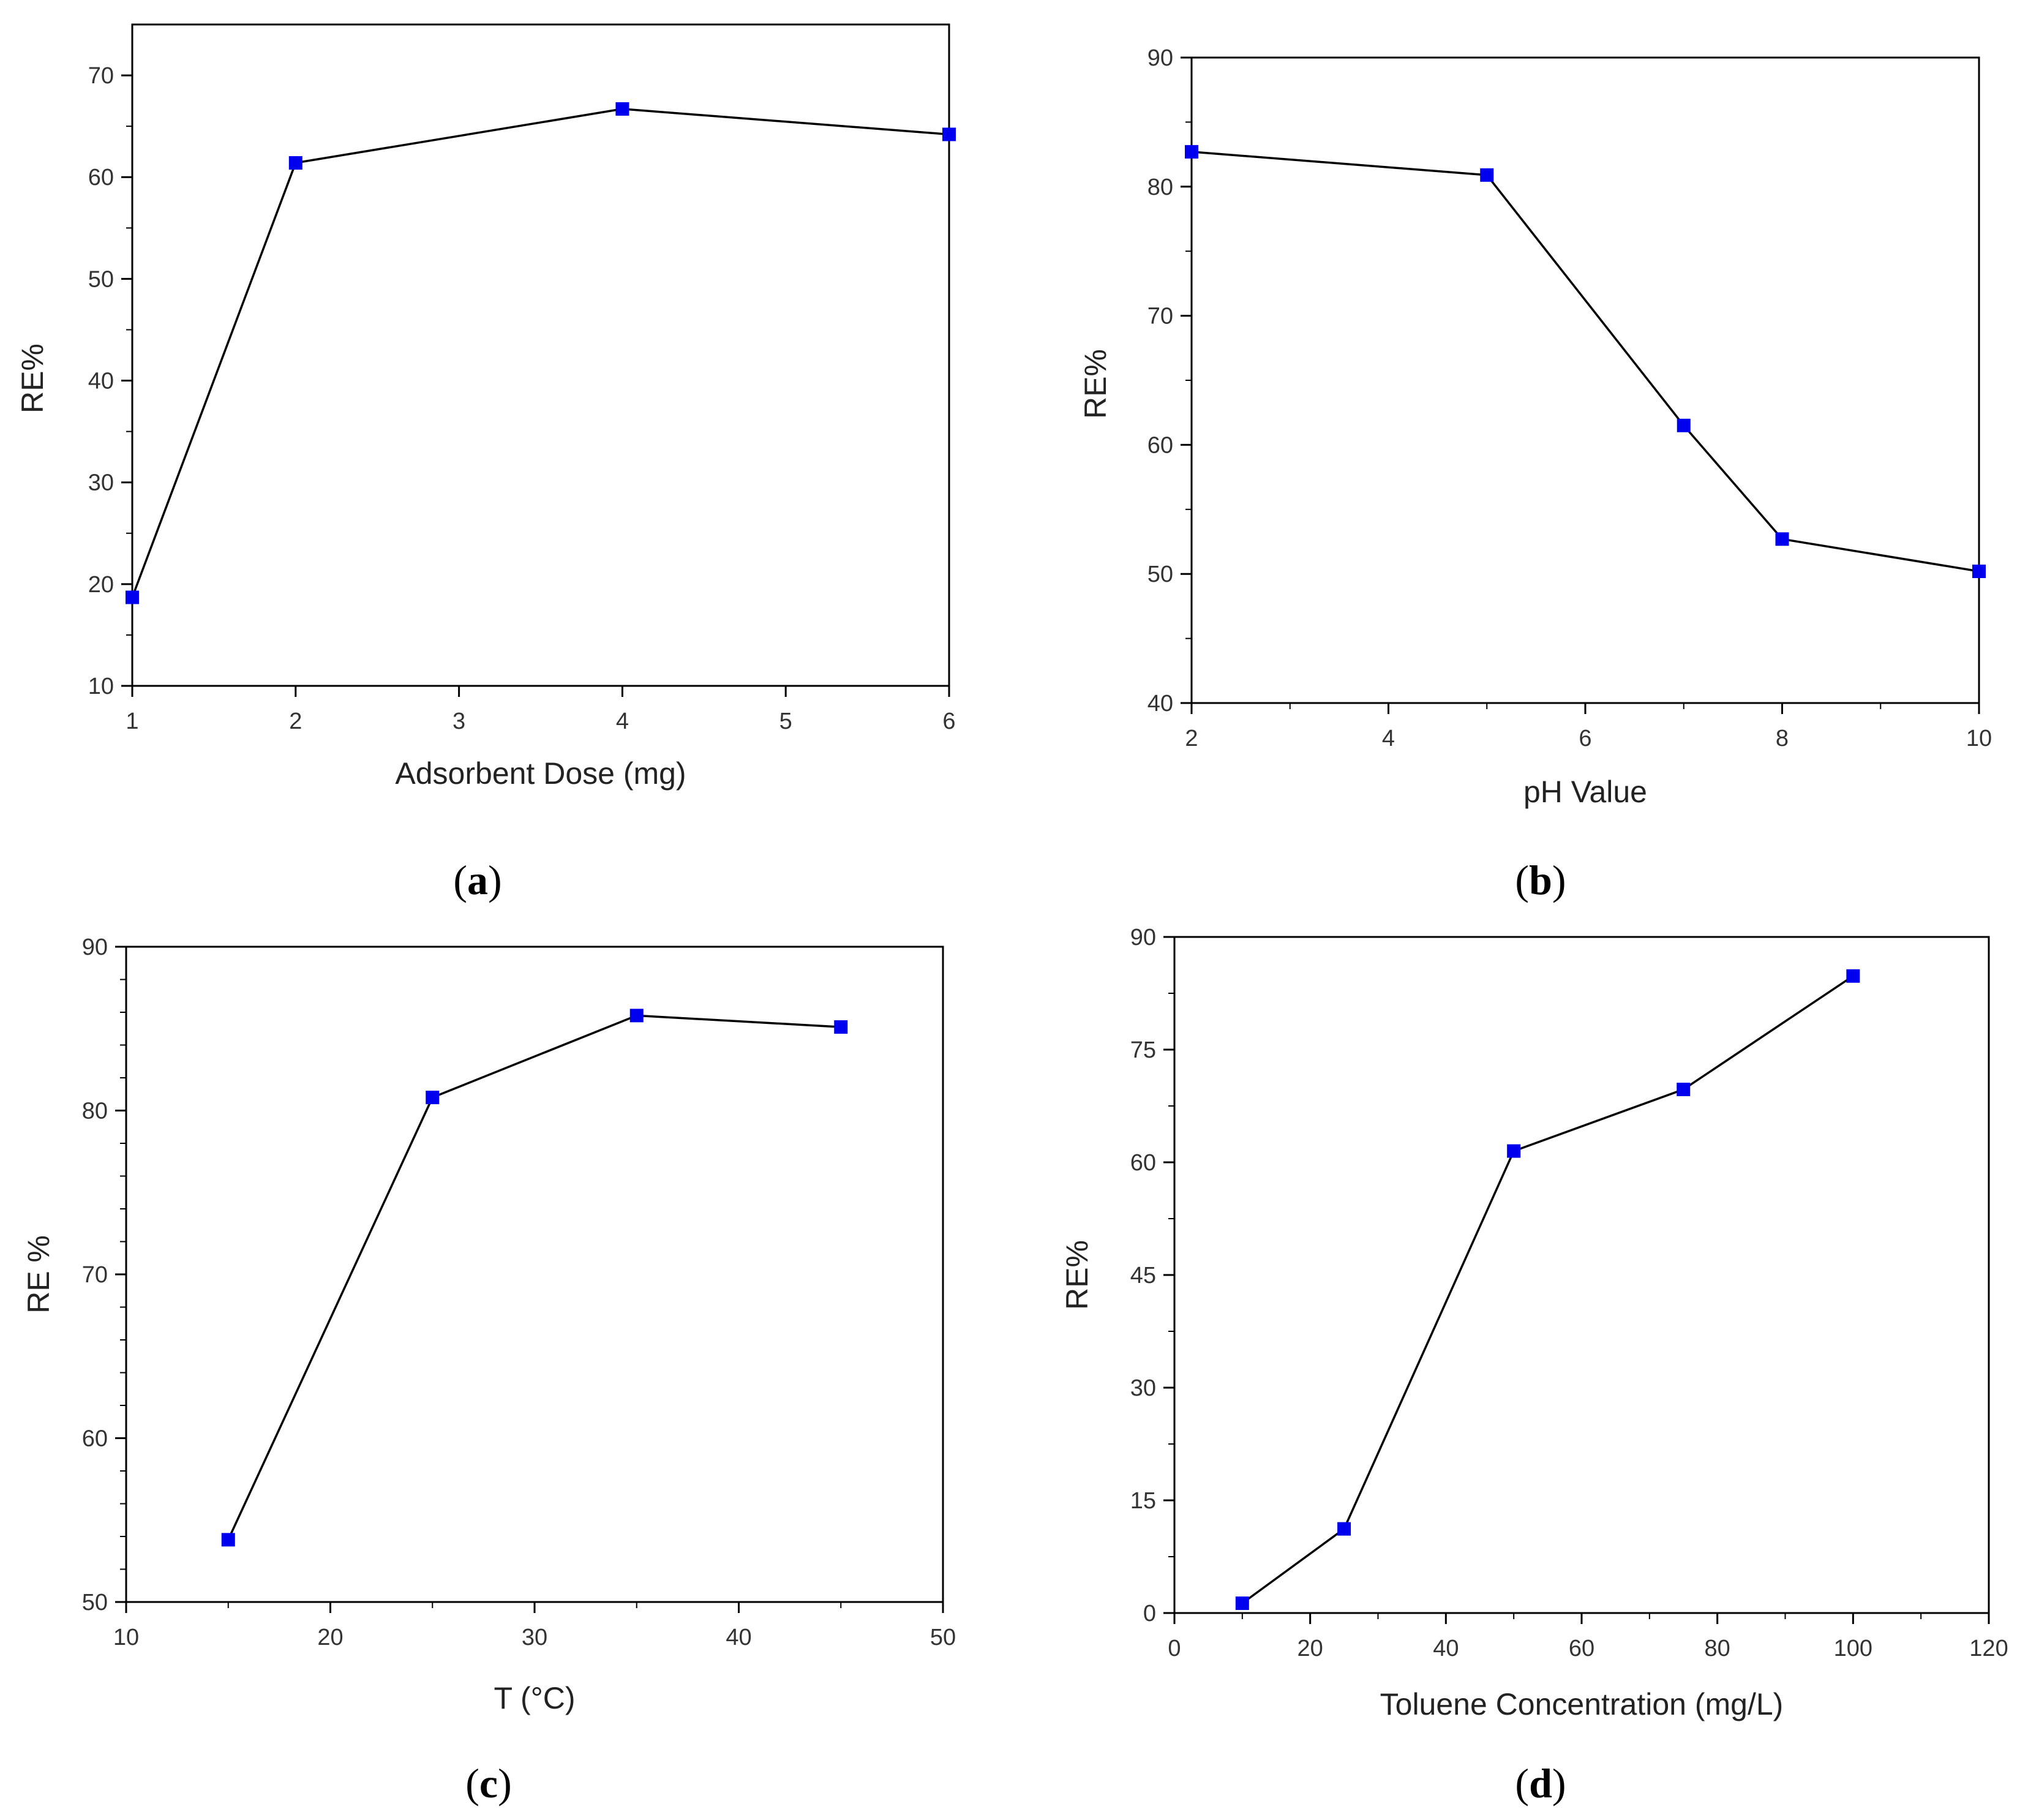 Image resolution: width=2028 pixels, height=1820 pixels. Describe the element at coordinates (948, 722) in the screenshot. I see `x-tick-label-a: 6` at that location.